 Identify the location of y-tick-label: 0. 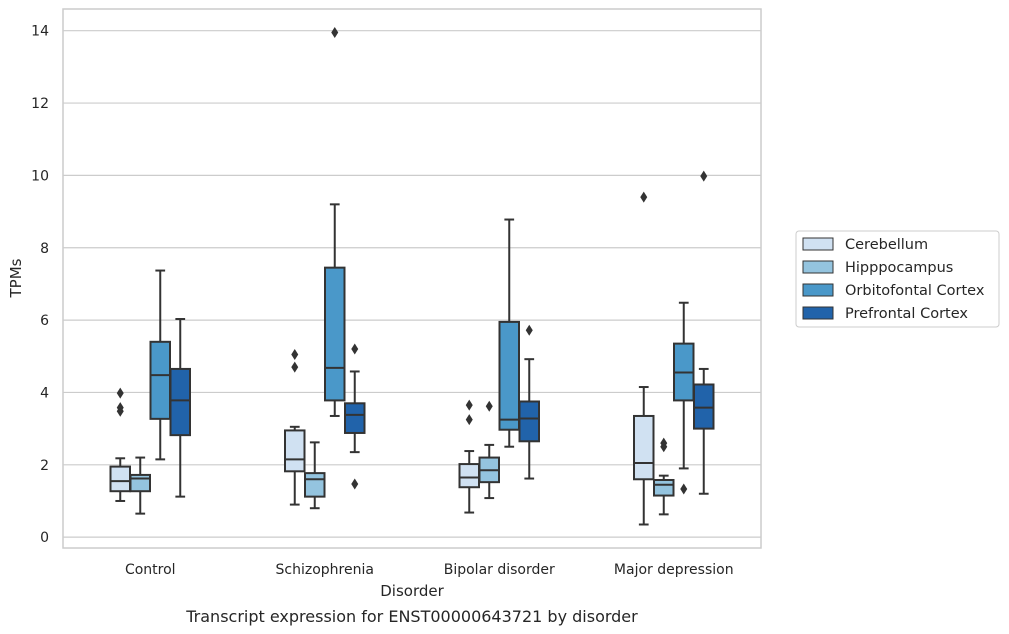
(44, 538).